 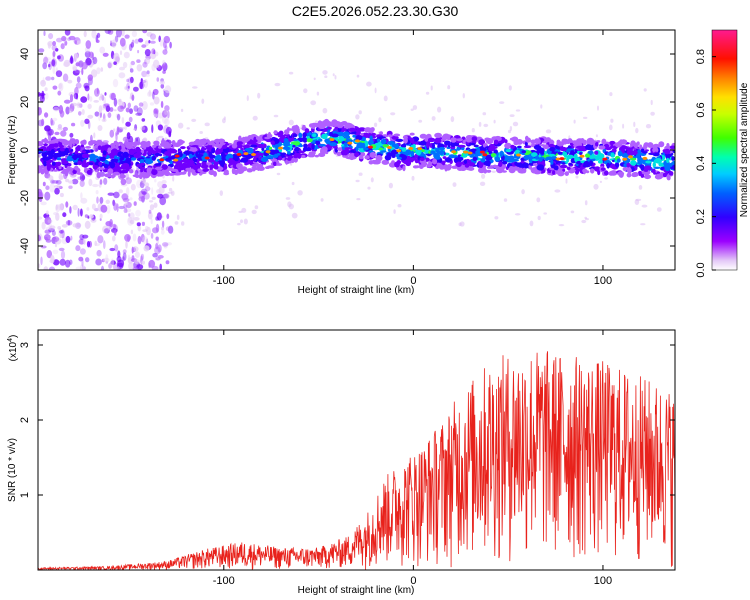 What do you see at coordinates (356, 290) in the screenshot?
I see `spectrogram-xlabel: Height of straight line (km)` at bounding box center [356, 290].